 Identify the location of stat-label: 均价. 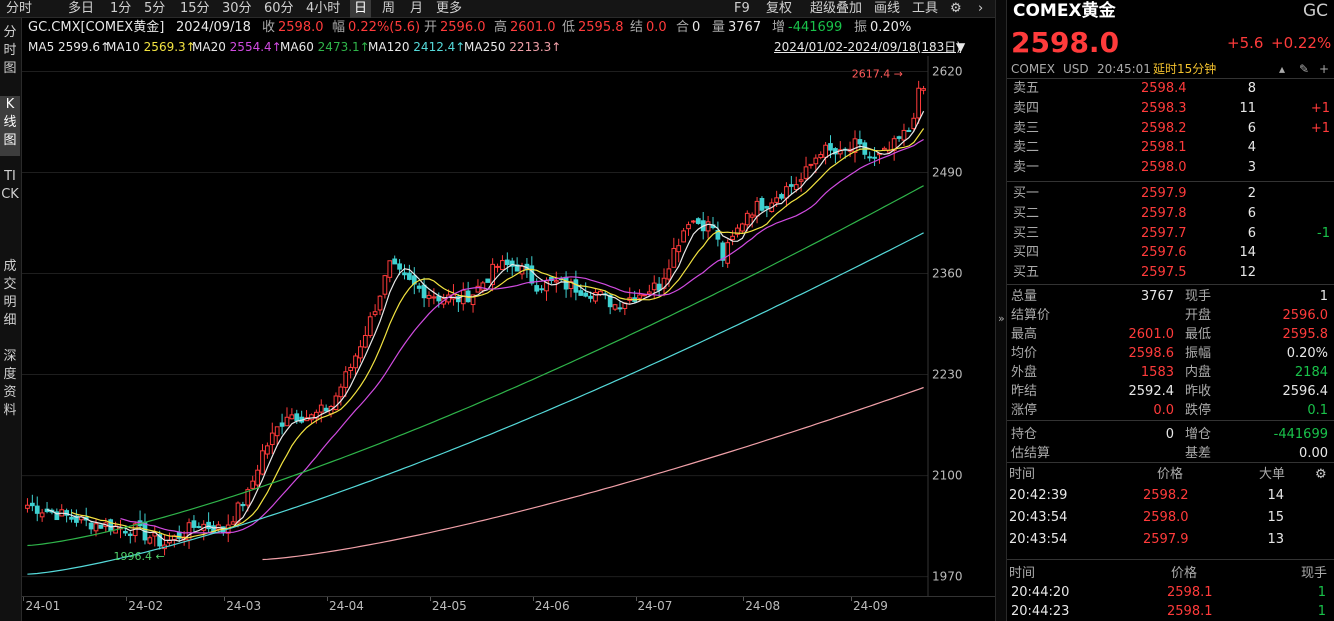
(1024, 353).